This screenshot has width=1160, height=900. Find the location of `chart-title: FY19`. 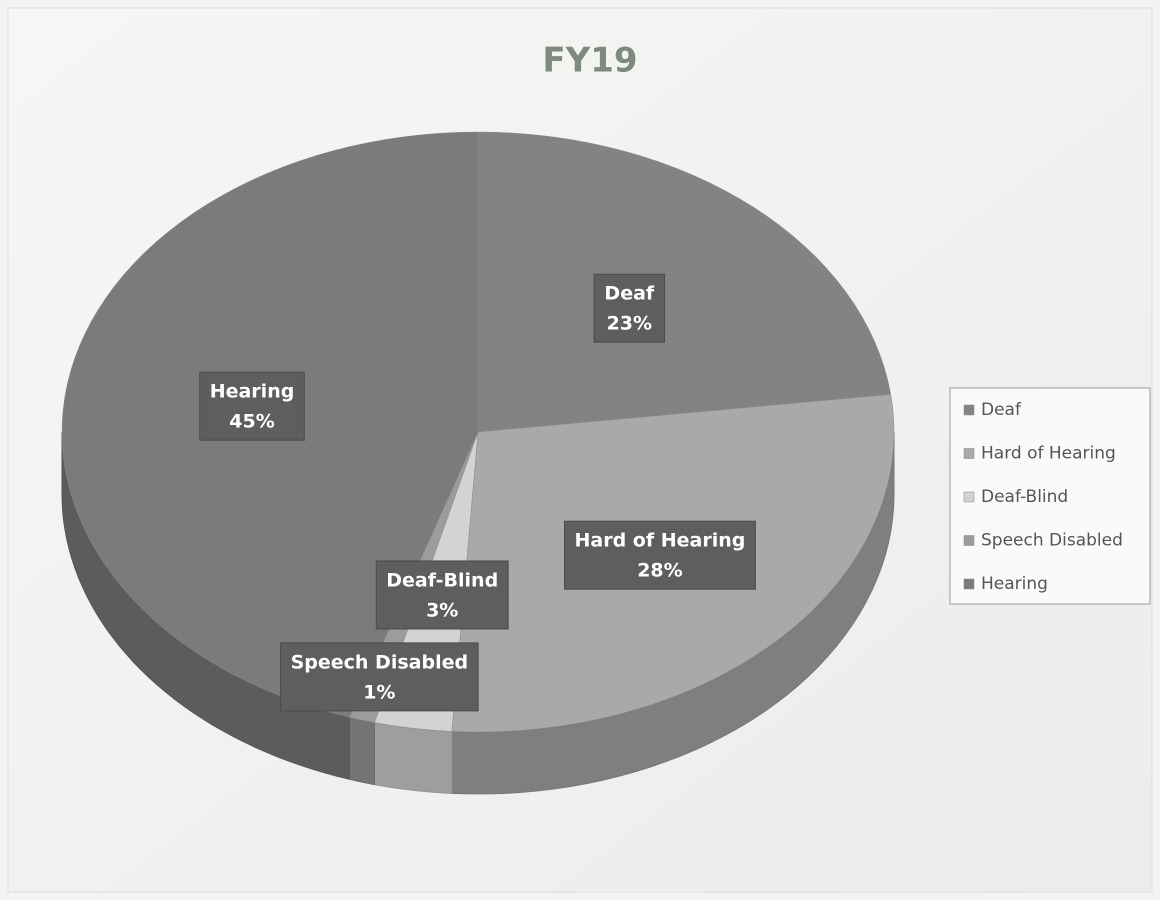

chart-title: FY19 is located at coordinates (589, 61).